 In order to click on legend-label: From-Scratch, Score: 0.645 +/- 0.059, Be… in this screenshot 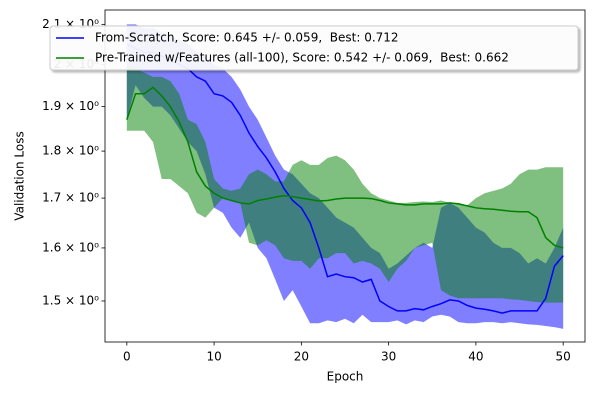, I will do `click(247, 38)`.